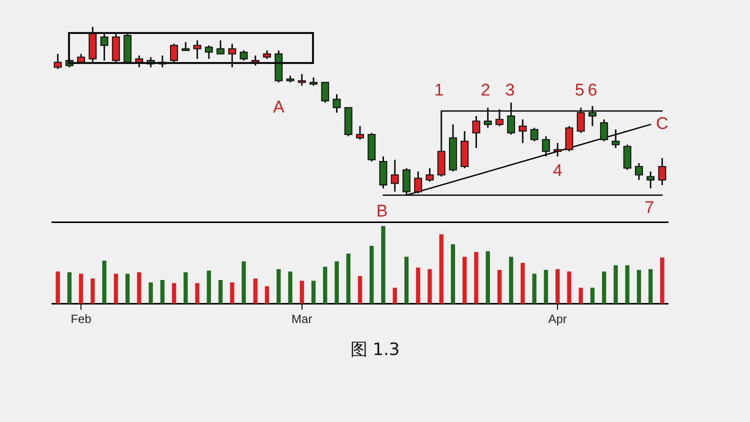 The image size is (750, 422). What do you see at coordinates (439, 90) in the screenshot?
I see `annotation: 1` at bounding box center [439, 90].